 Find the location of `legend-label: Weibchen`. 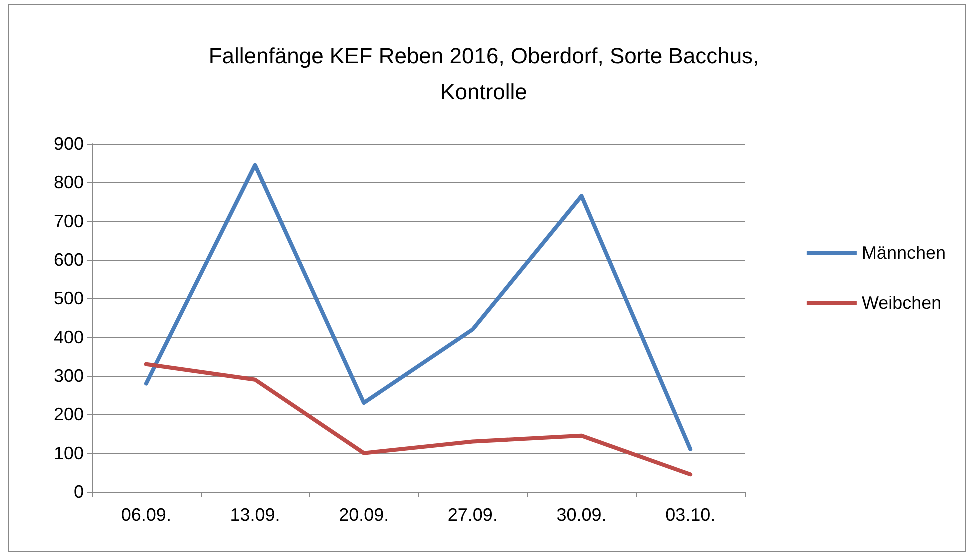

legend-label: Weibchen is located at coordinates (902, 303).